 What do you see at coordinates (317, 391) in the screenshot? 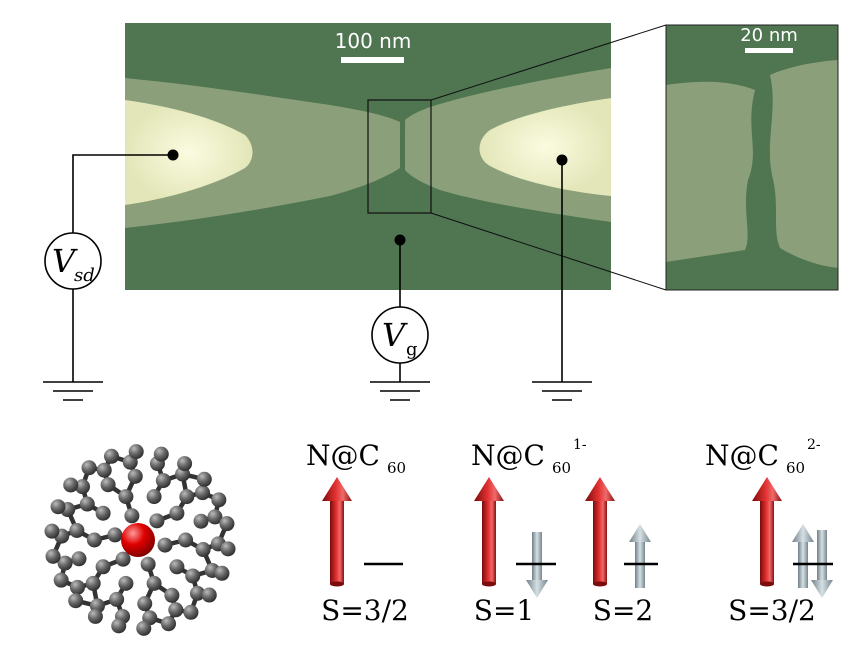
I see `ground-symbols` at bounding box center [317, 391].